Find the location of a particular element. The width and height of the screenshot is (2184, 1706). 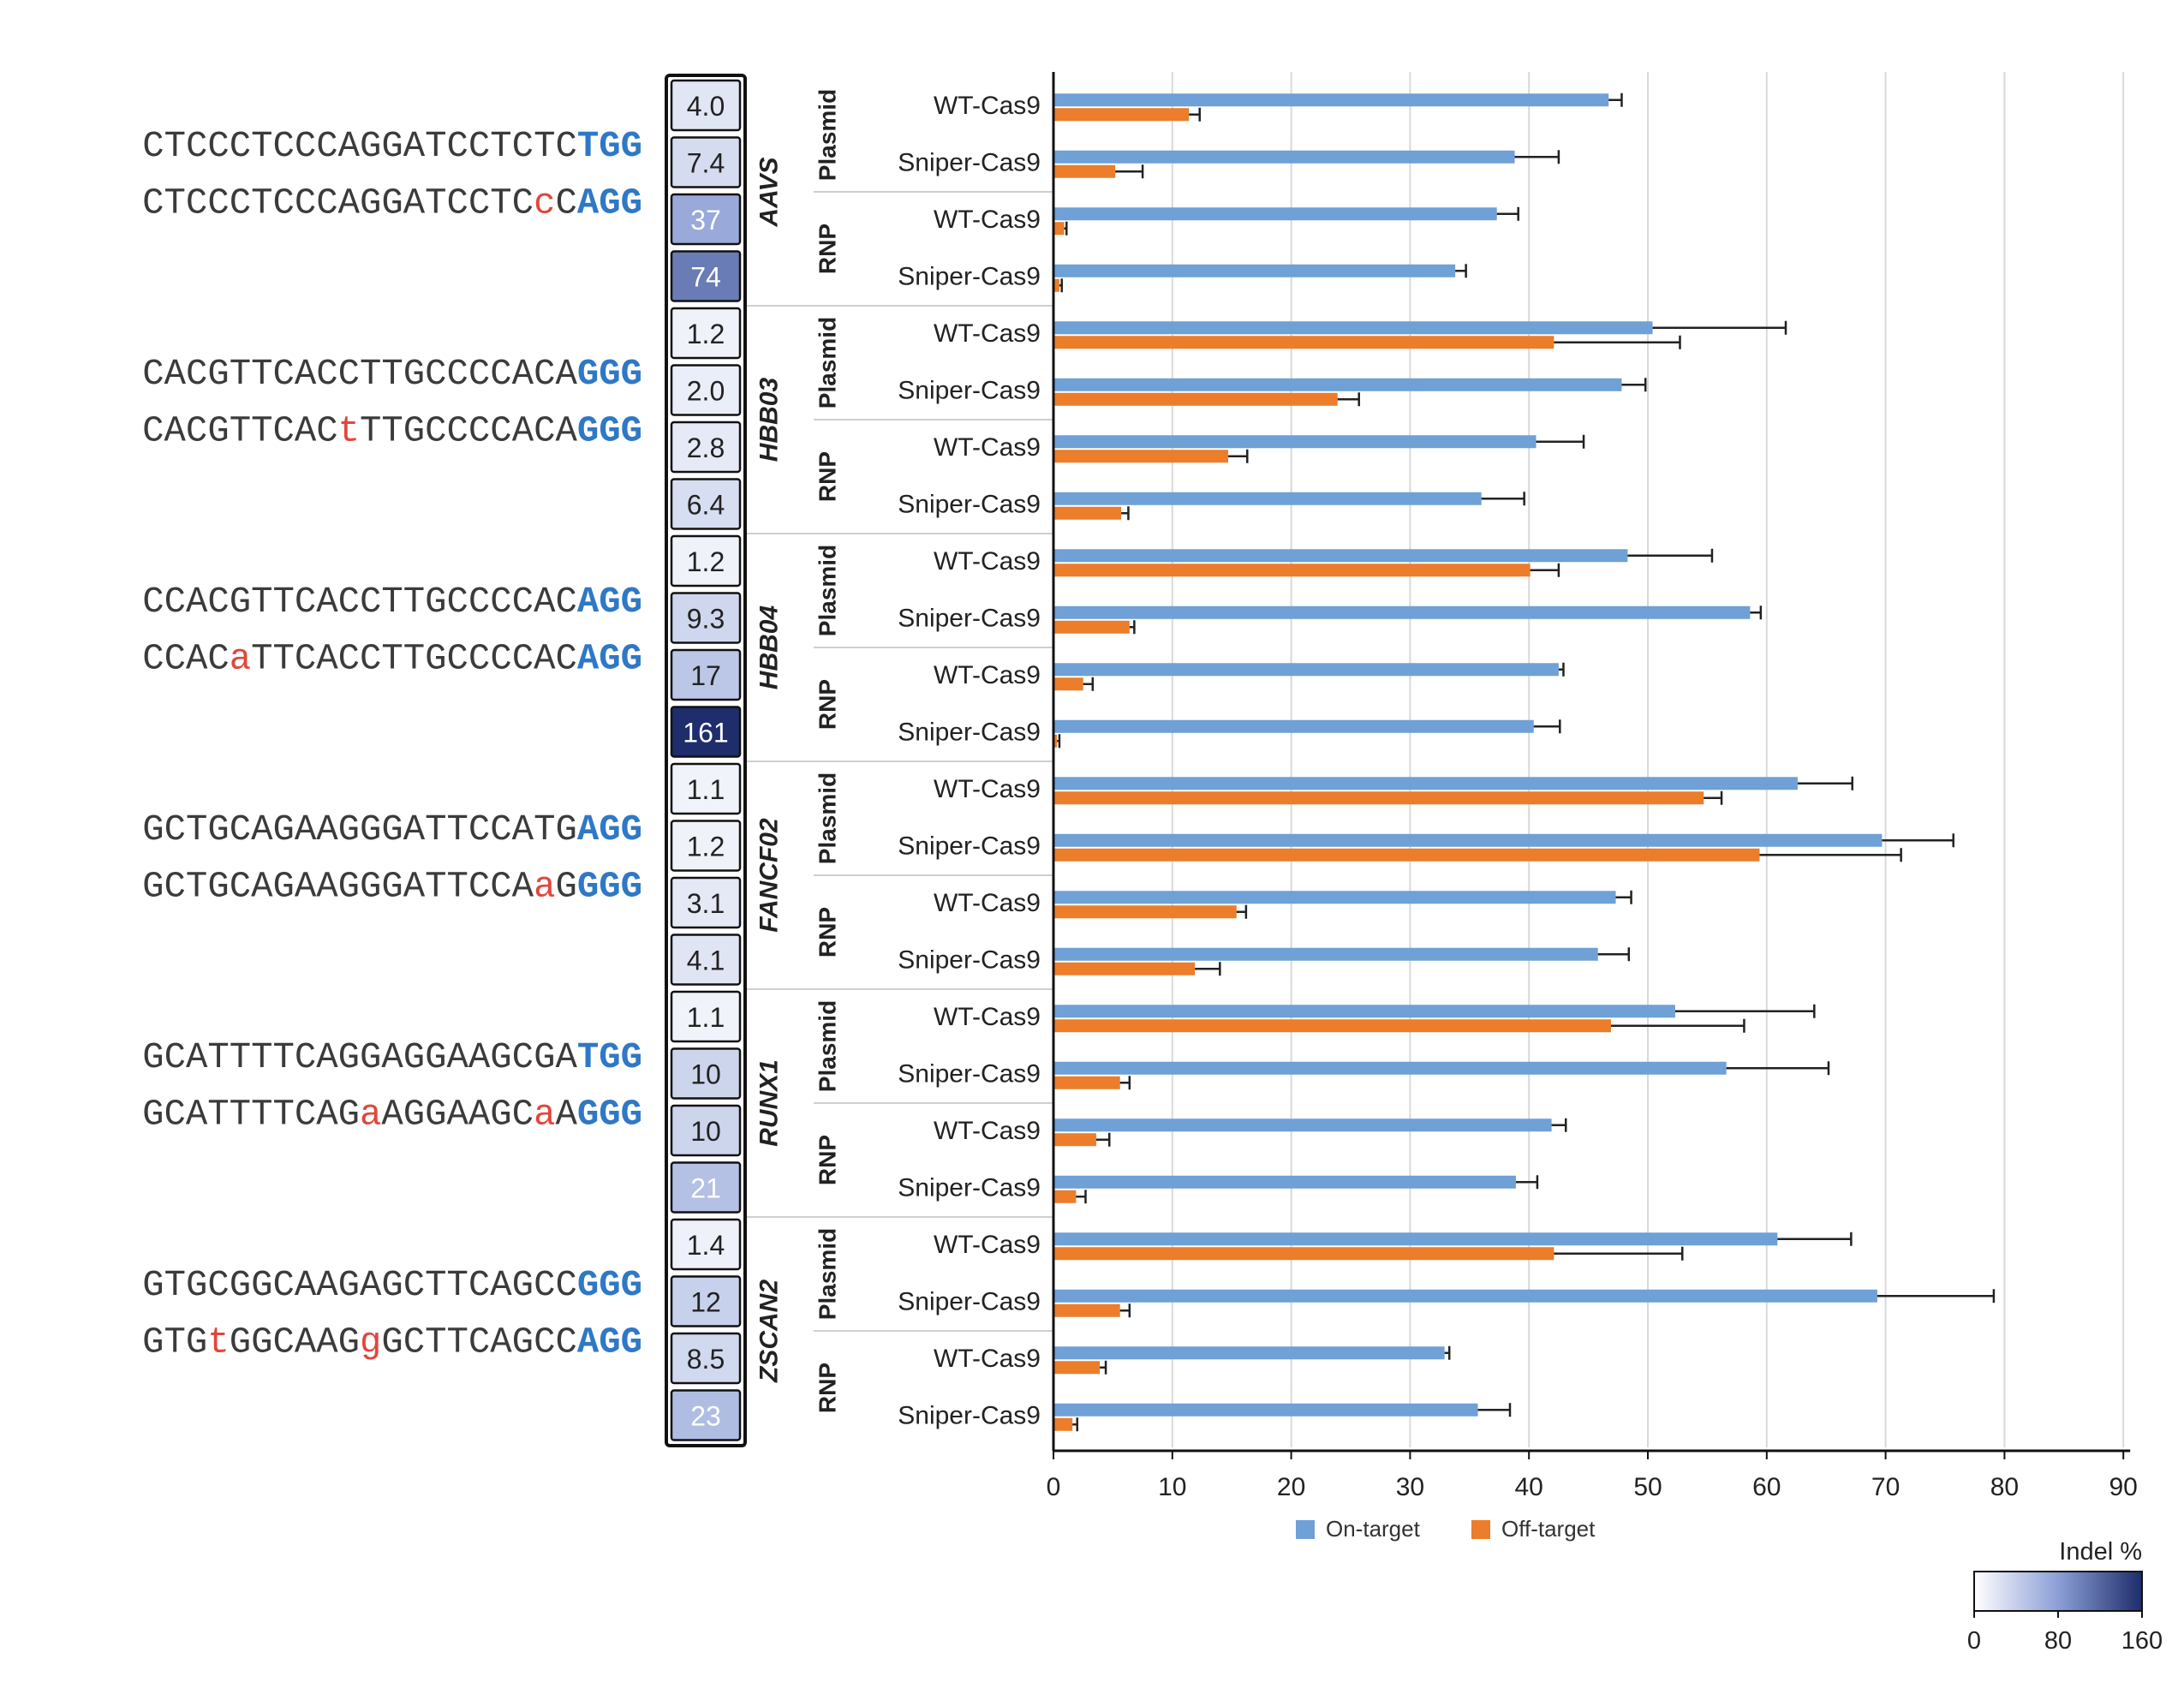

sequence-segment: A is located at coordinates (566, 1114).